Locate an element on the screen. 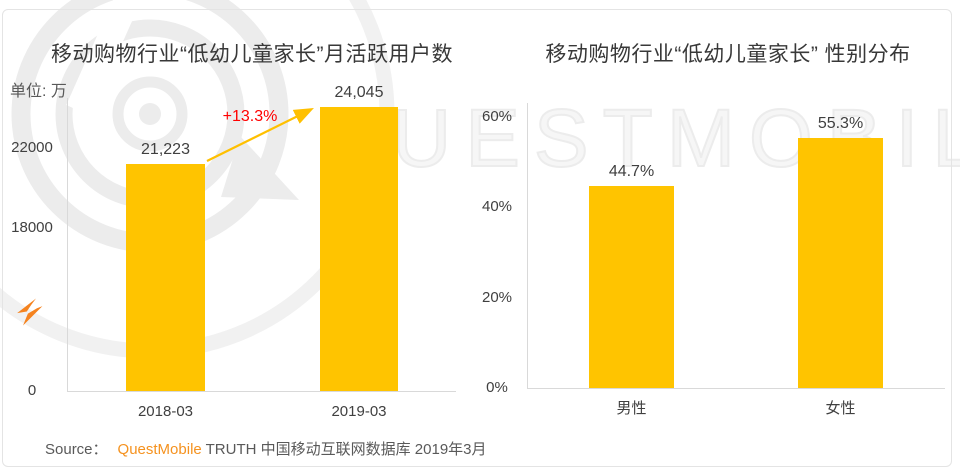  unit-label: 单位: 万 is located at coordinates (38, 91).